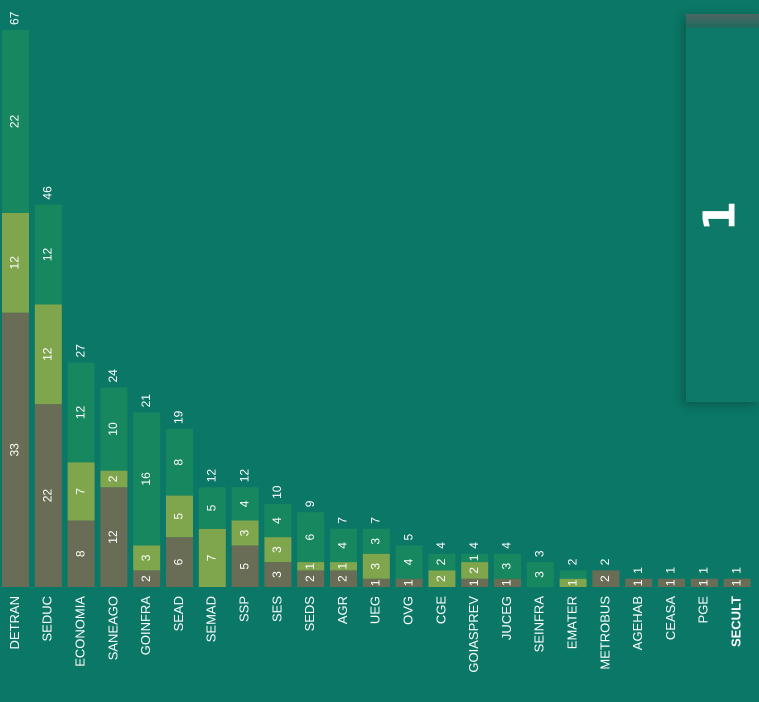 The height and width of the screenshot is (702, 759). I want to click on total-value-label: 5, so click(408, 536).